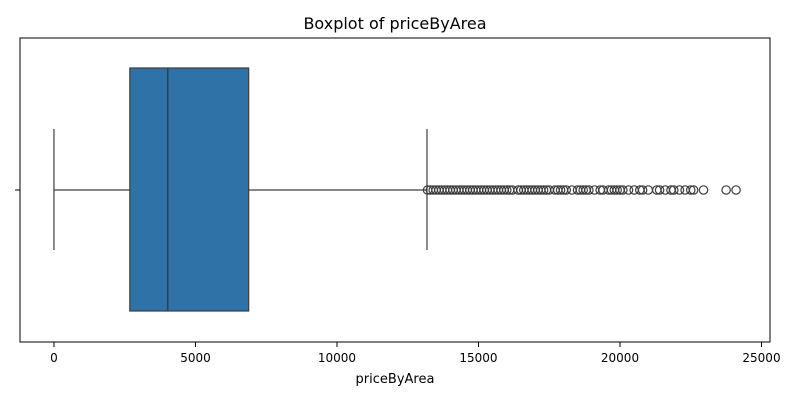 This screenshot has height=400, width=800. I want to click on x-axis-label: priceByArea, so click(395, 379).